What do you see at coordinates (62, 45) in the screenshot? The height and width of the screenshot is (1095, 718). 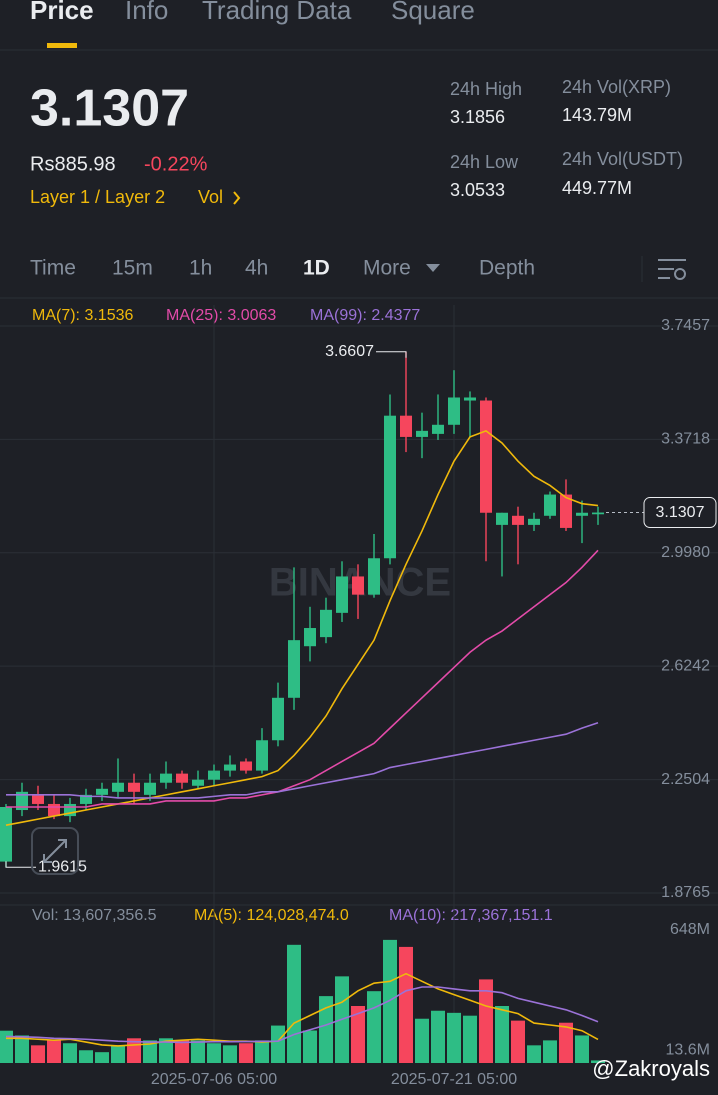 I see `tab-indicator` at bounding box center [62, 45].